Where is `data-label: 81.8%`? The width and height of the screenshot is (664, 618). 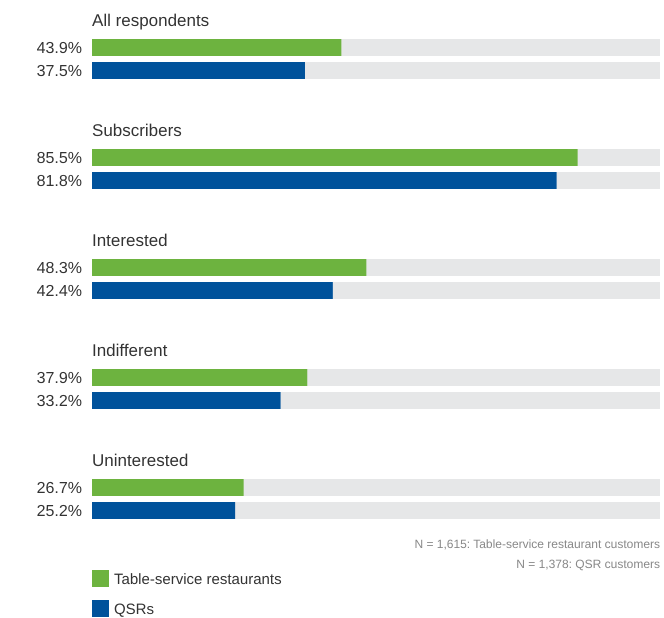
data-label: 81.8% is located at coordinates (59, 181).